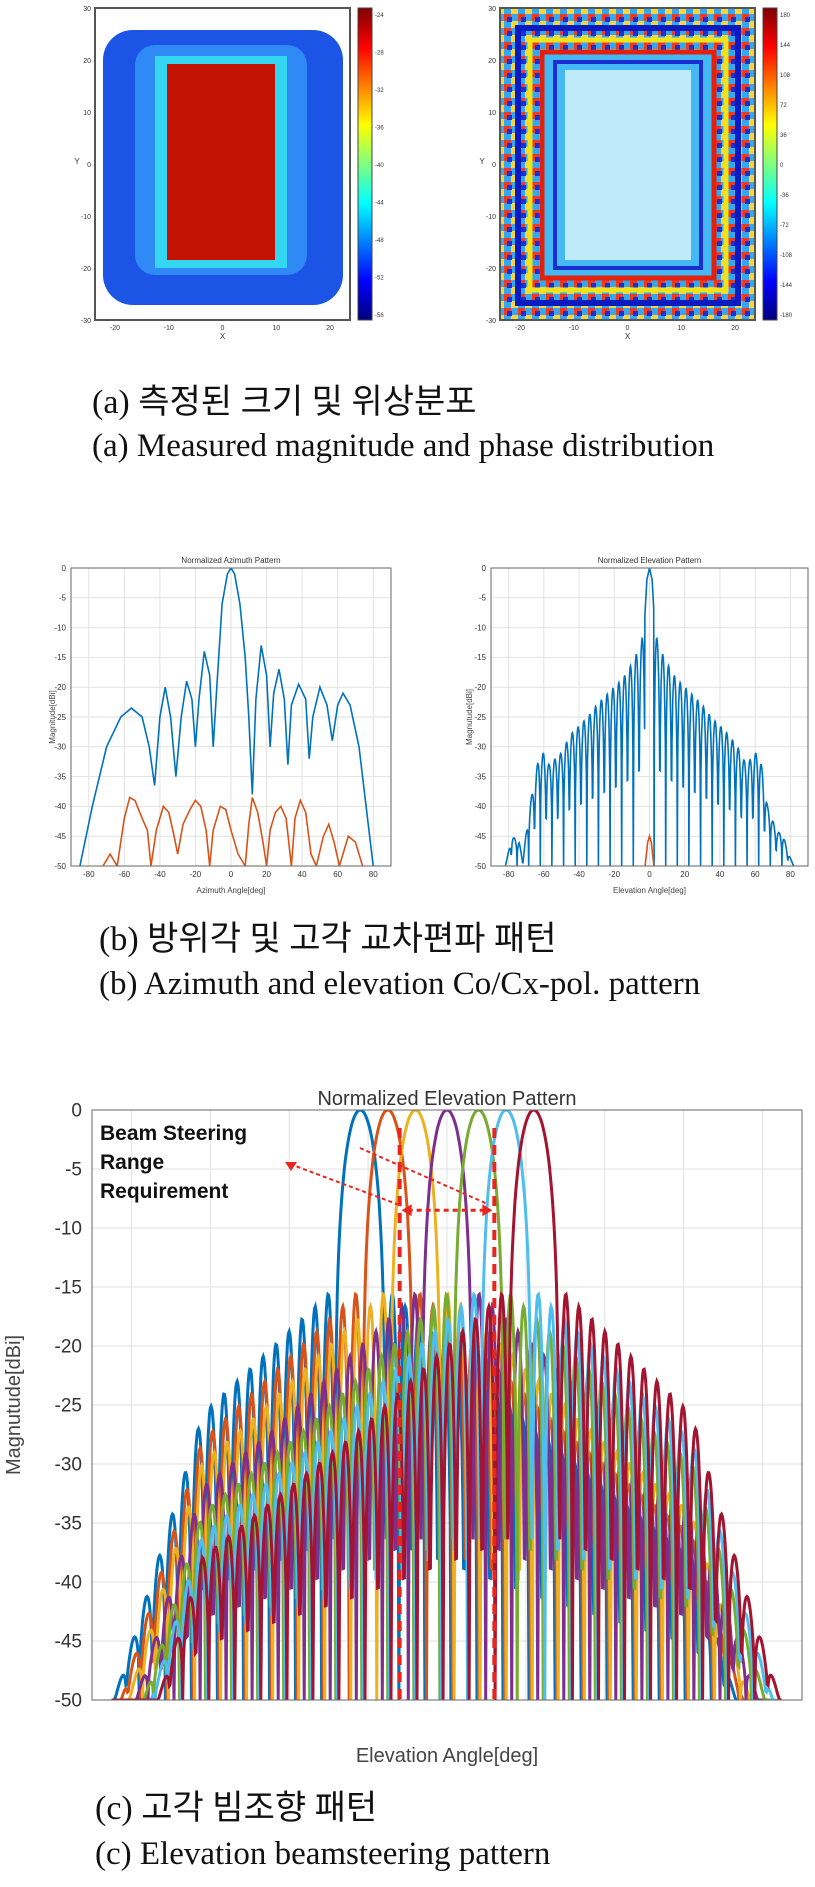  I want to click on annotation-leader-arrowhead, so click(291, 1166).